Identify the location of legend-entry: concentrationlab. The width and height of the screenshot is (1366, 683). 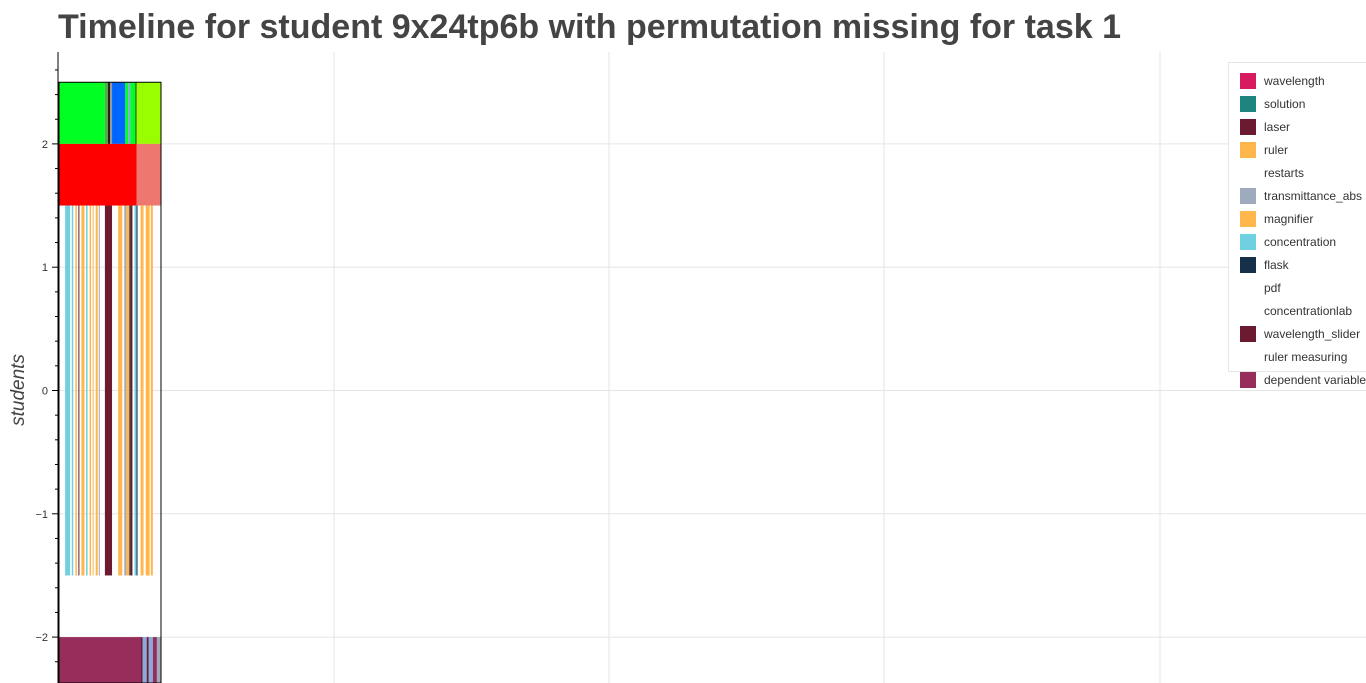
(1296, 311).